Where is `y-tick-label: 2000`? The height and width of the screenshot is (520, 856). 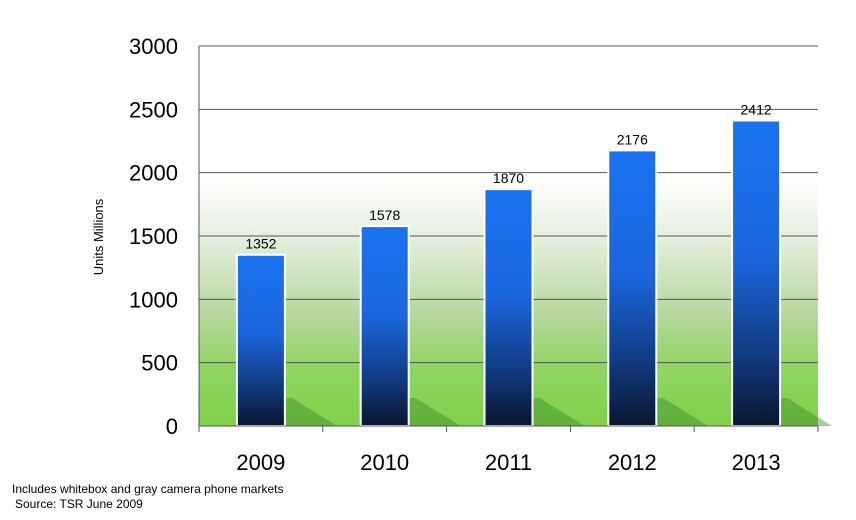
y-tick-label: 2000 is located at coordinates (153, 173).